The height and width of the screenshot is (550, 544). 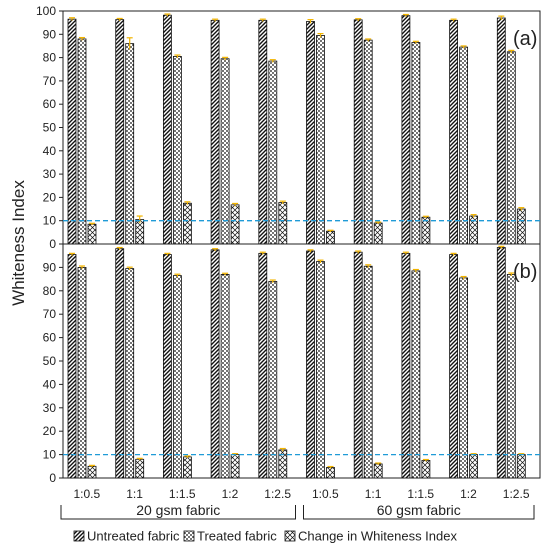 What do you see at coordinates (377, 536) in the screenshot?
I see `legend-label-change: Change in Whiteness Index` at bounding box center [377, 536].